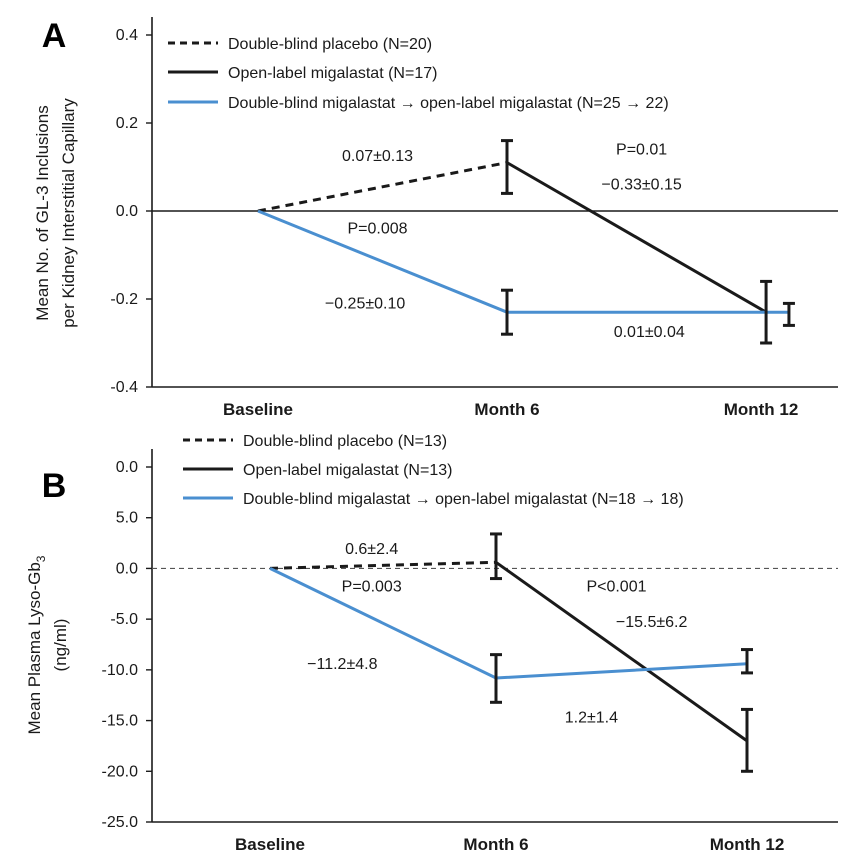 The width and height of the screenshot is (850, 854). What do you see at coordinates (342, 664) in the screenshot?
I see `data-annotation: −11.2±4.8` at bounding box center [342, 664].